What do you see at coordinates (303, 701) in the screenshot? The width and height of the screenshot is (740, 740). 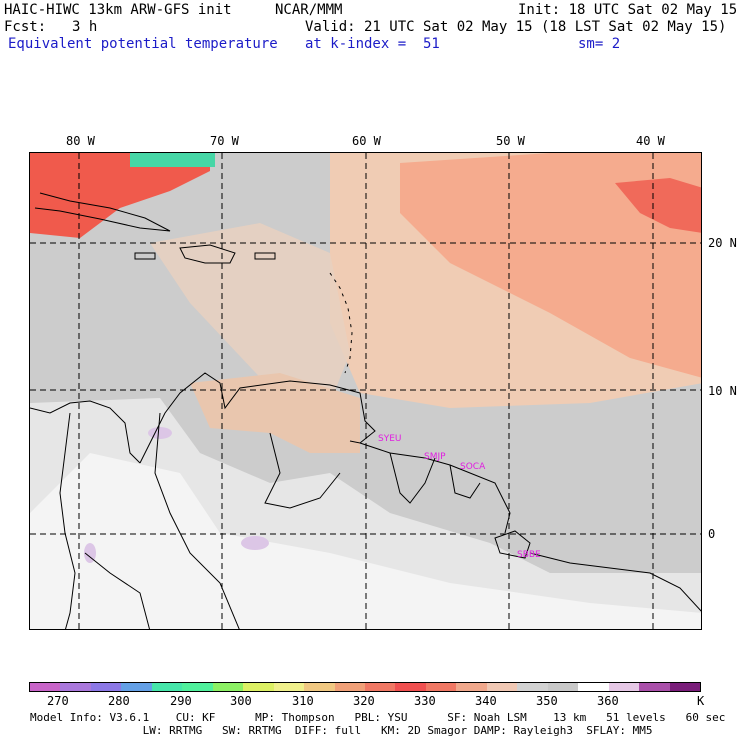 I see `colorbar-label-310: 310` at bounding box center [303, 701].